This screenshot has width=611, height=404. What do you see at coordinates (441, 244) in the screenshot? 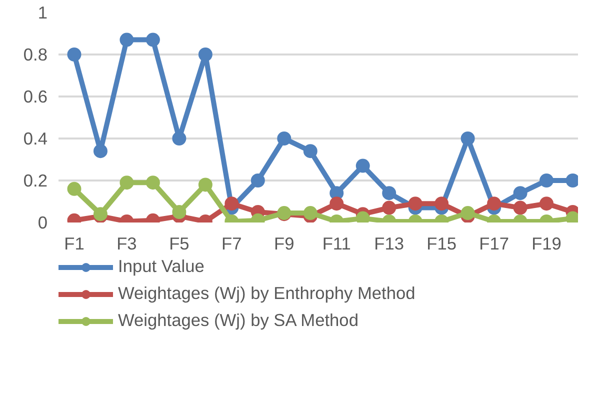
I see `x-tick-label: F15` at bounding box center [441, 244].